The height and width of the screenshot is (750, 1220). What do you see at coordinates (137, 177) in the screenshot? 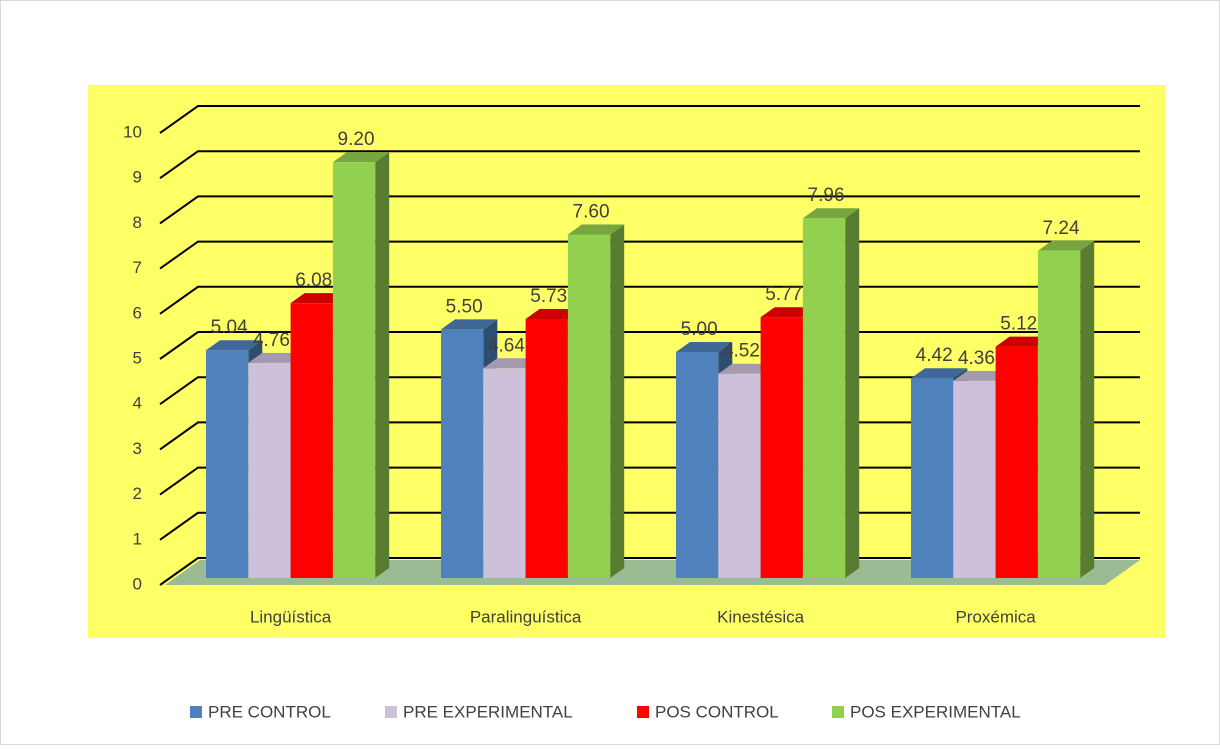
I see `y-tick-label: 9` at bounding box center [137, 177].